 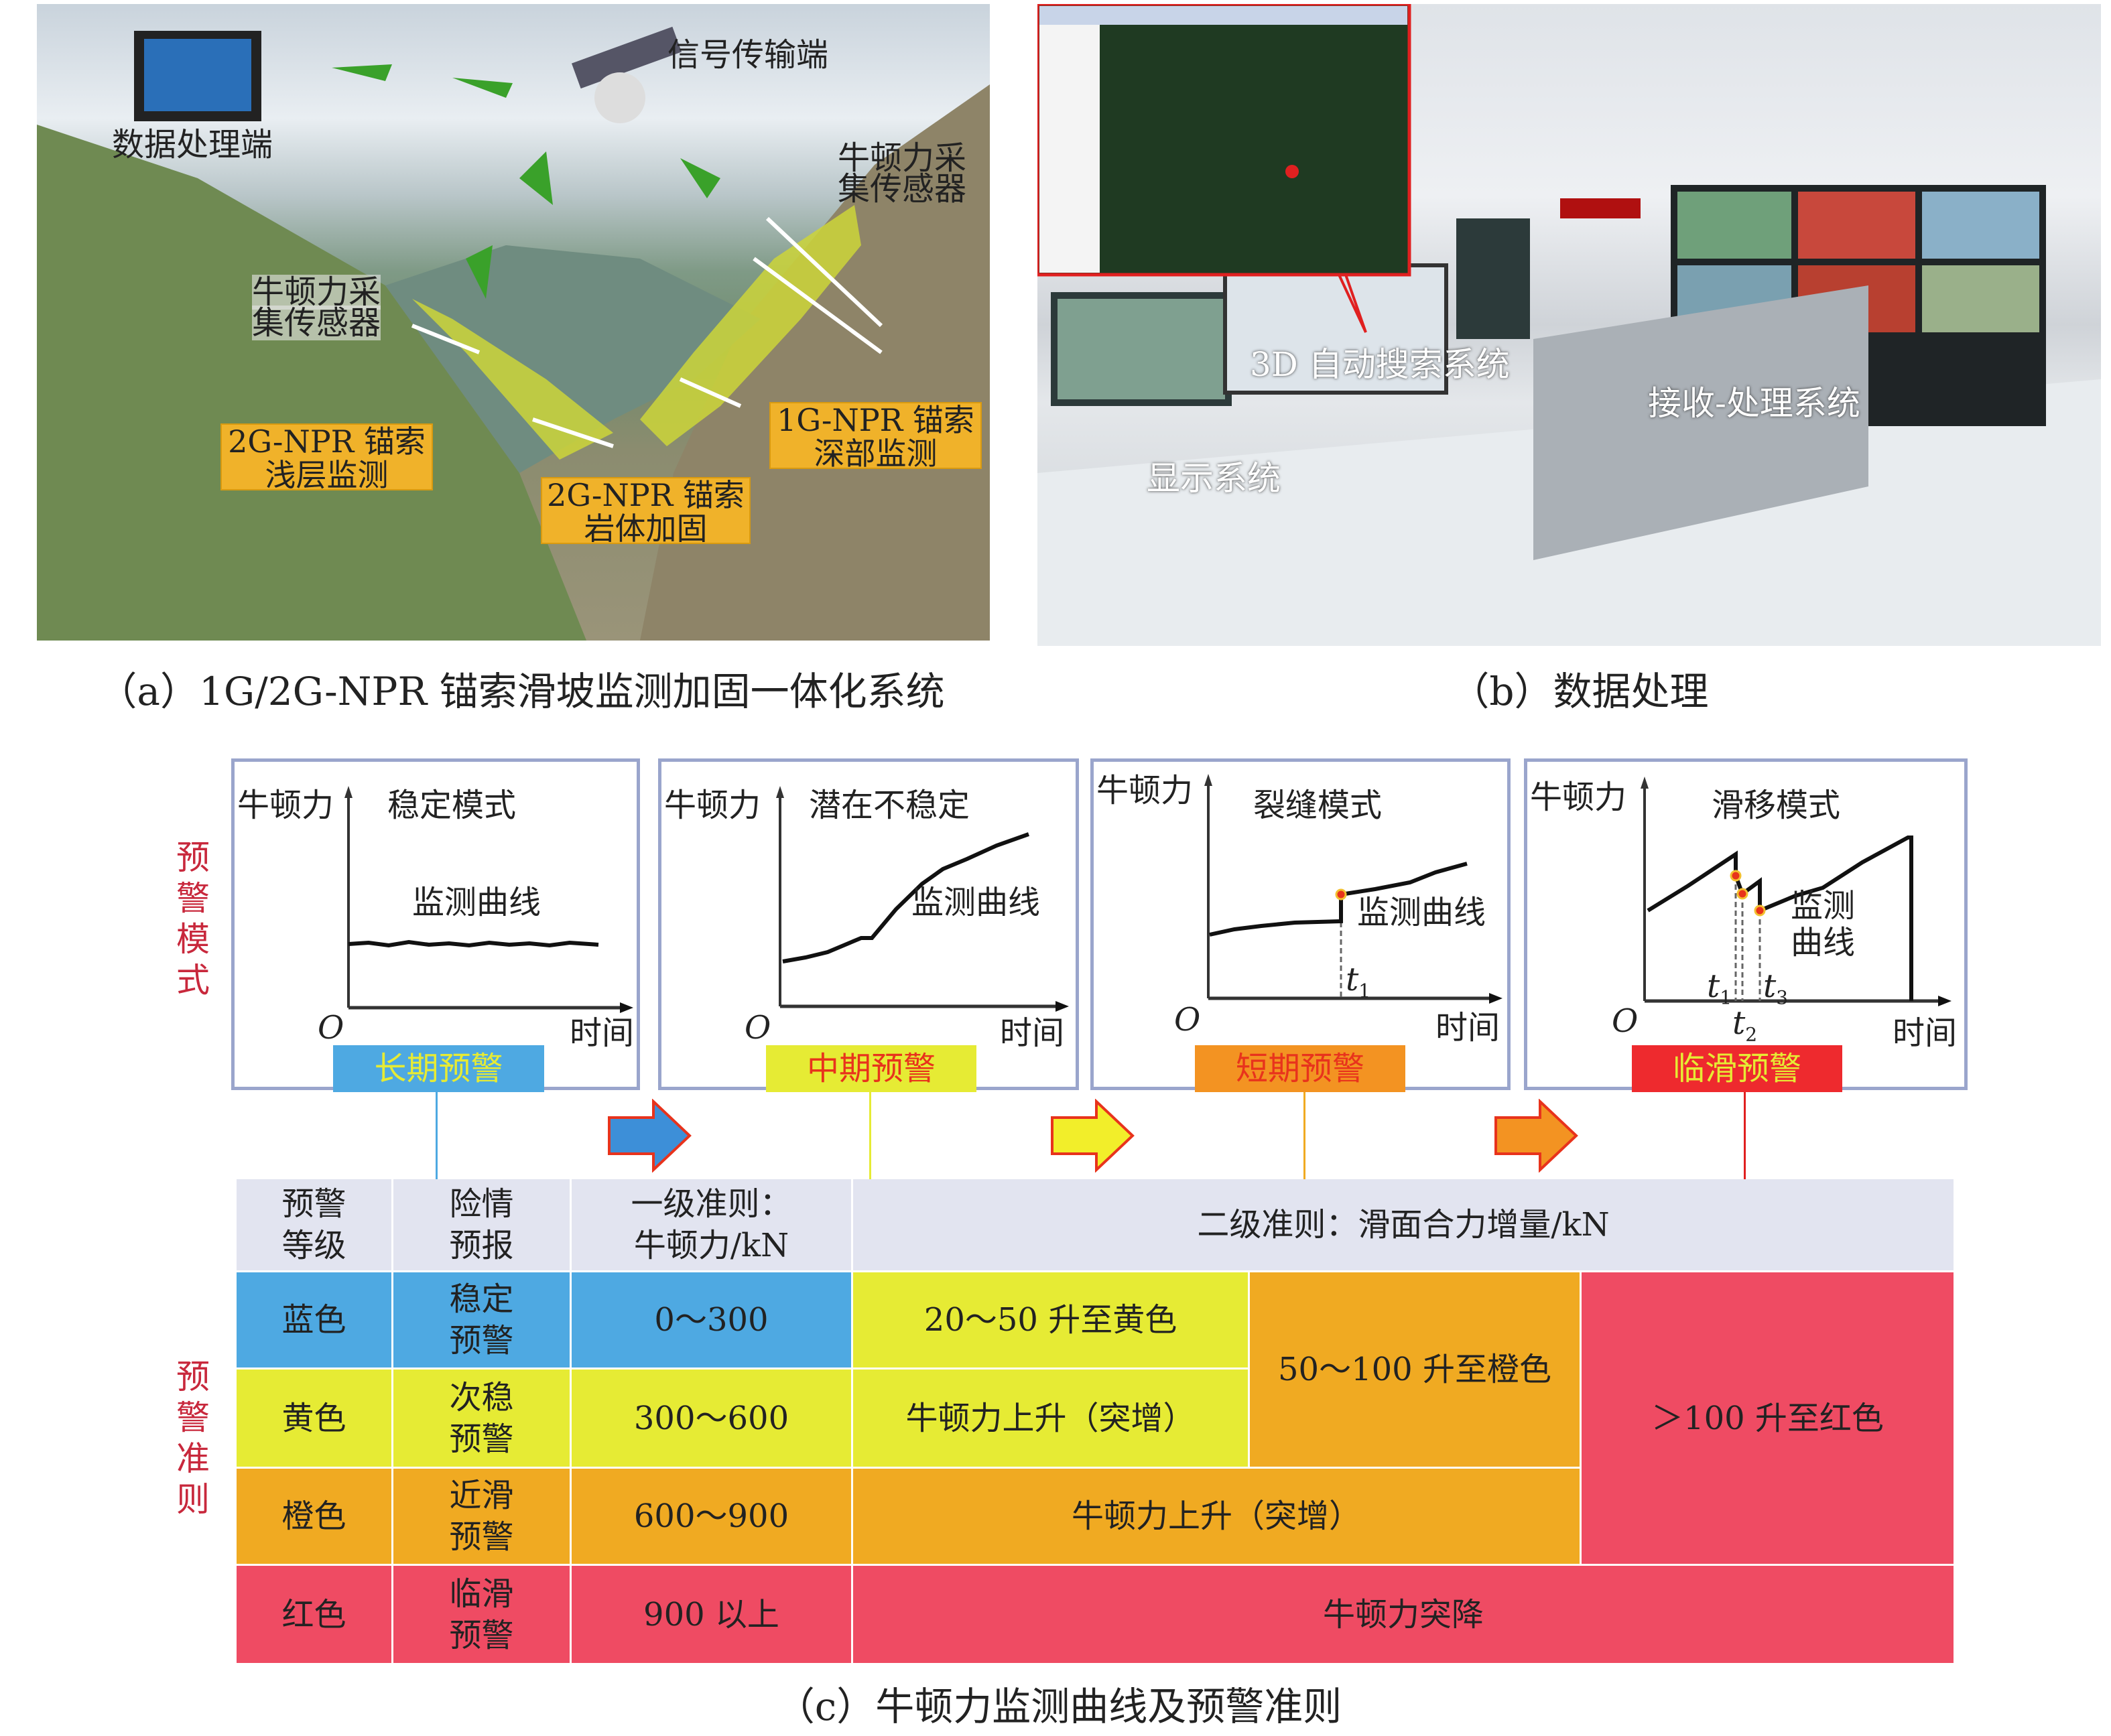 I want to click on slip-curve-chart, so click(x=1796, y=891).